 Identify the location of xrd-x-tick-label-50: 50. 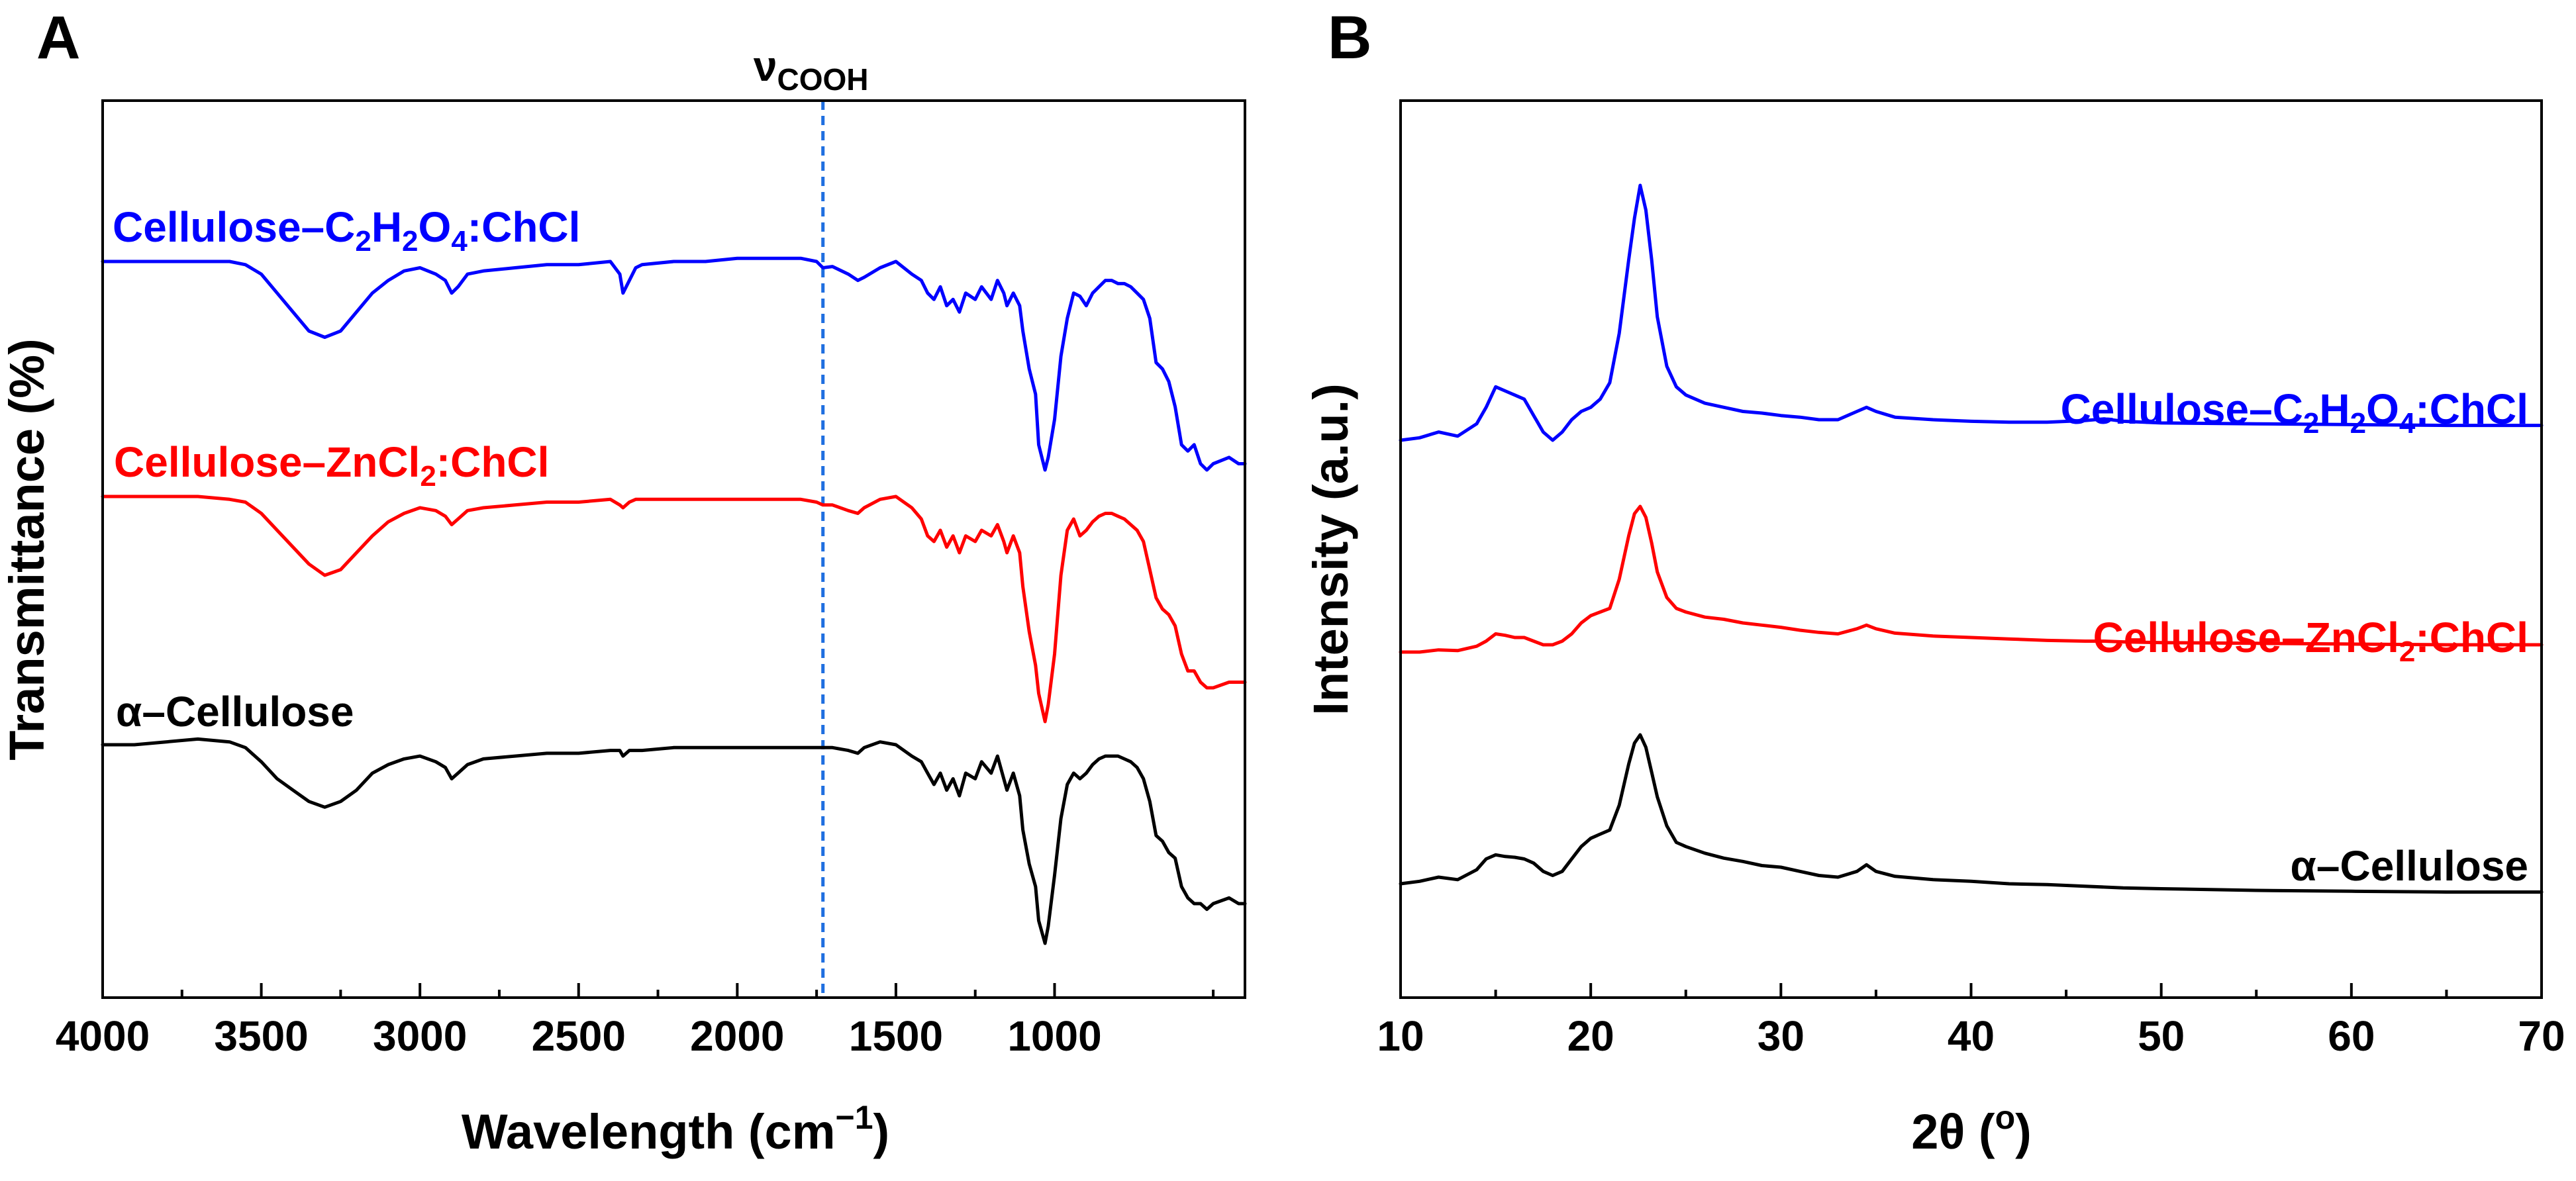
(2161, 1036).